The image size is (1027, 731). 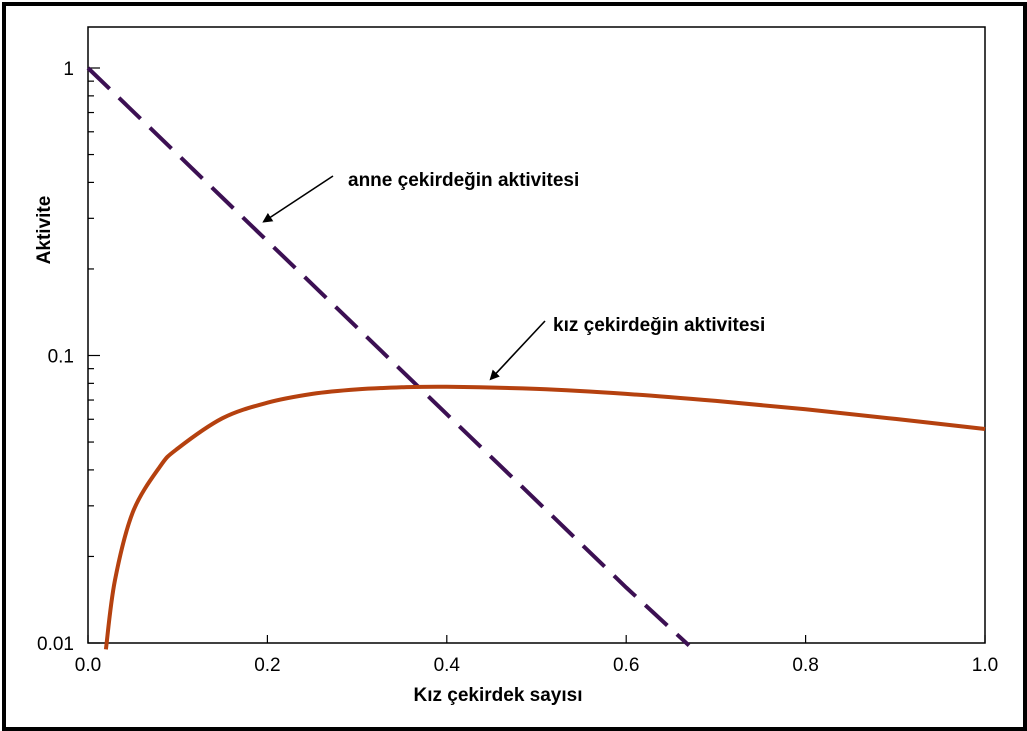 I want to click on y-axis-title: Aktivite, so click(x=44, y=230).